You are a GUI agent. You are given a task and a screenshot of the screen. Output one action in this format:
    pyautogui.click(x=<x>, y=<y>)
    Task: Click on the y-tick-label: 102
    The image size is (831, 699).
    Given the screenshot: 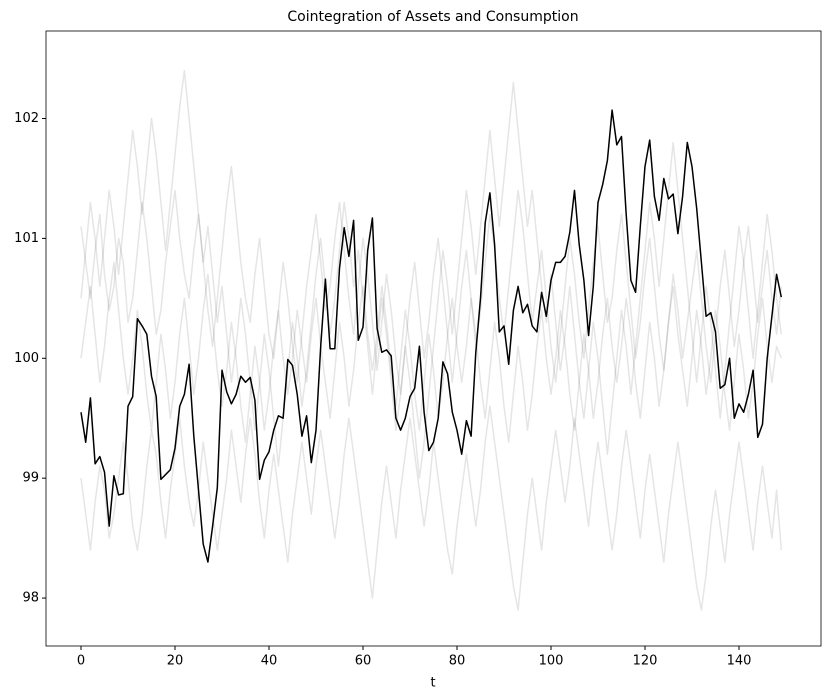 What is the action you would take?
    pyautogui.click(x=26, y=118)
    